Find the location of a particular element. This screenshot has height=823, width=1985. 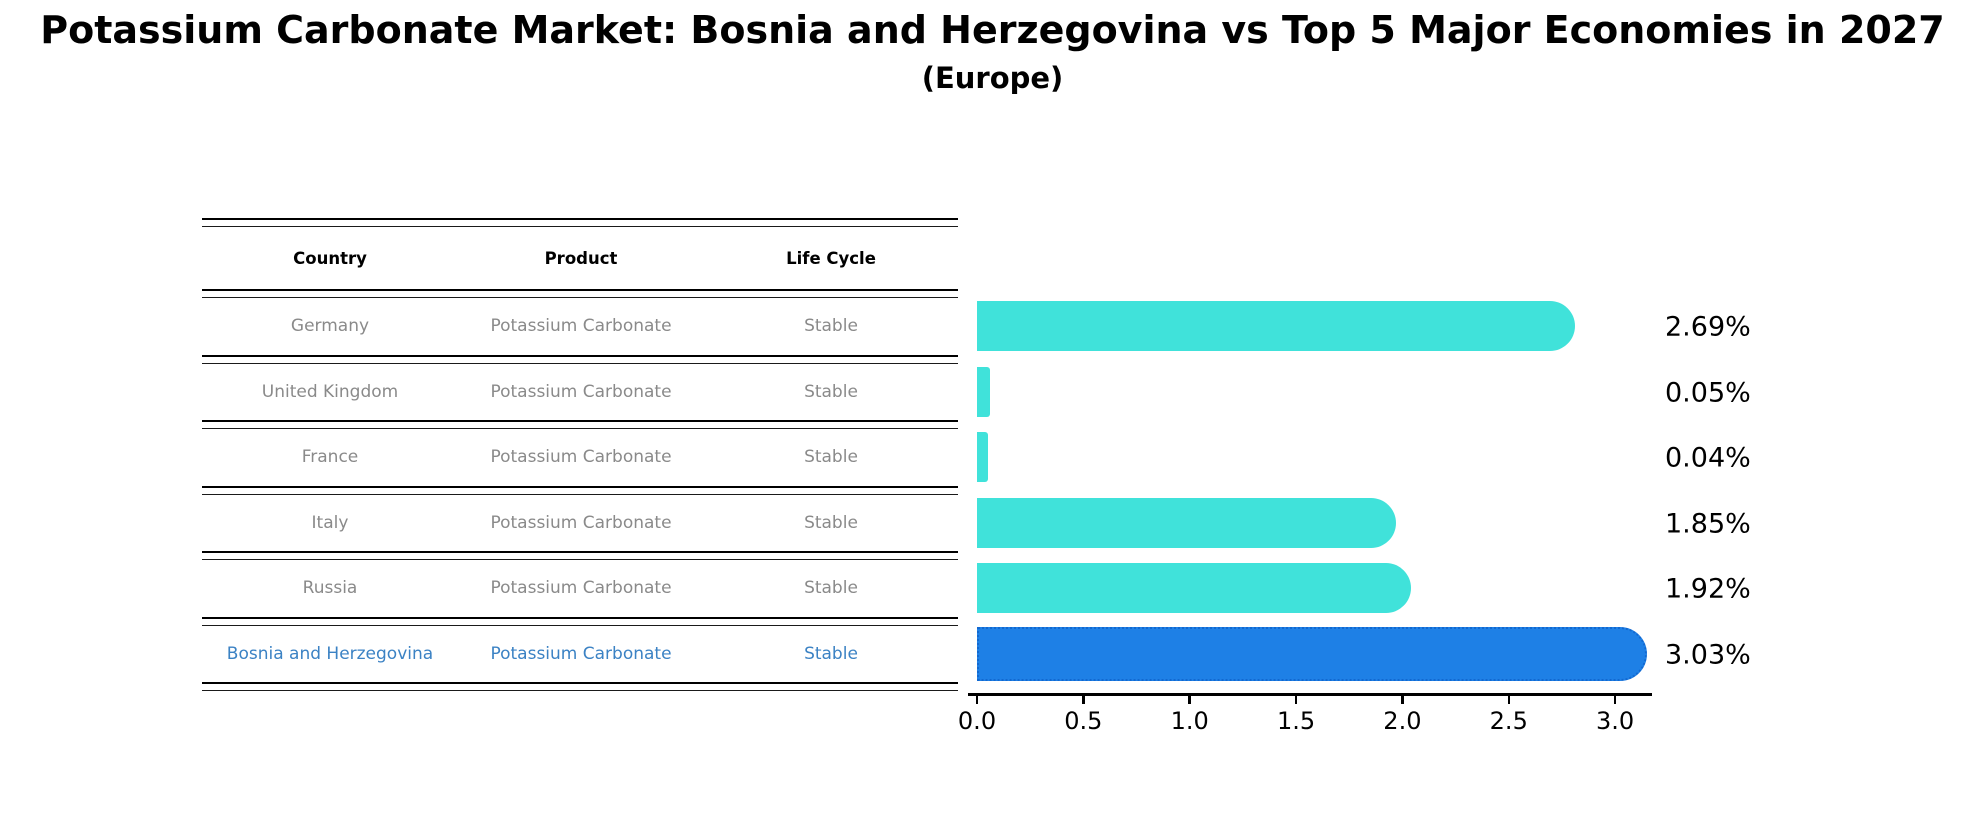

table-row: United Kingdom Potassium Carbonate Stable is located at coordinates (580, 392).